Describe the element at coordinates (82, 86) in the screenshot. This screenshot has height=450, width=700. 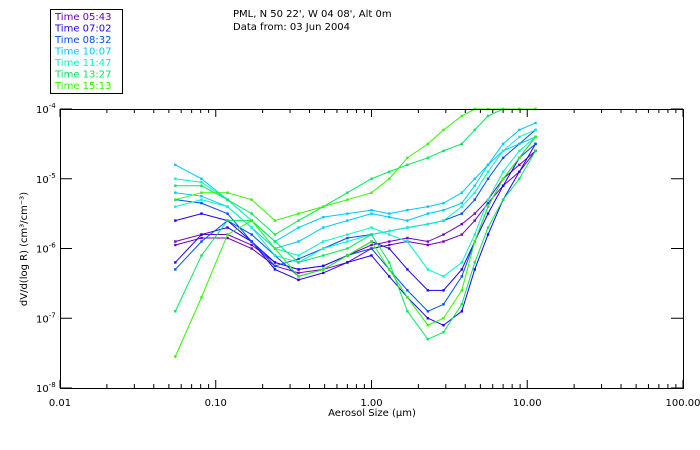
I see `legend-entry: Time 15:13` at that location.